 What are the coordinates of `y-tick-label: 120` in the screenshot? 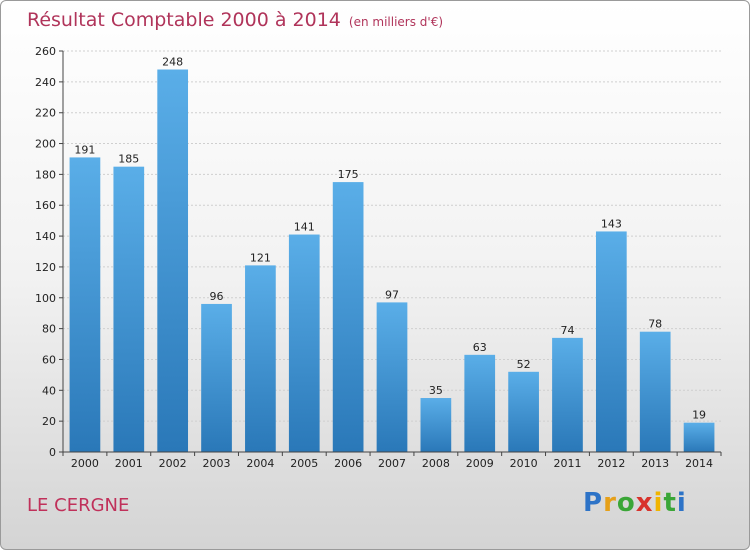 It's located at (45, 267).